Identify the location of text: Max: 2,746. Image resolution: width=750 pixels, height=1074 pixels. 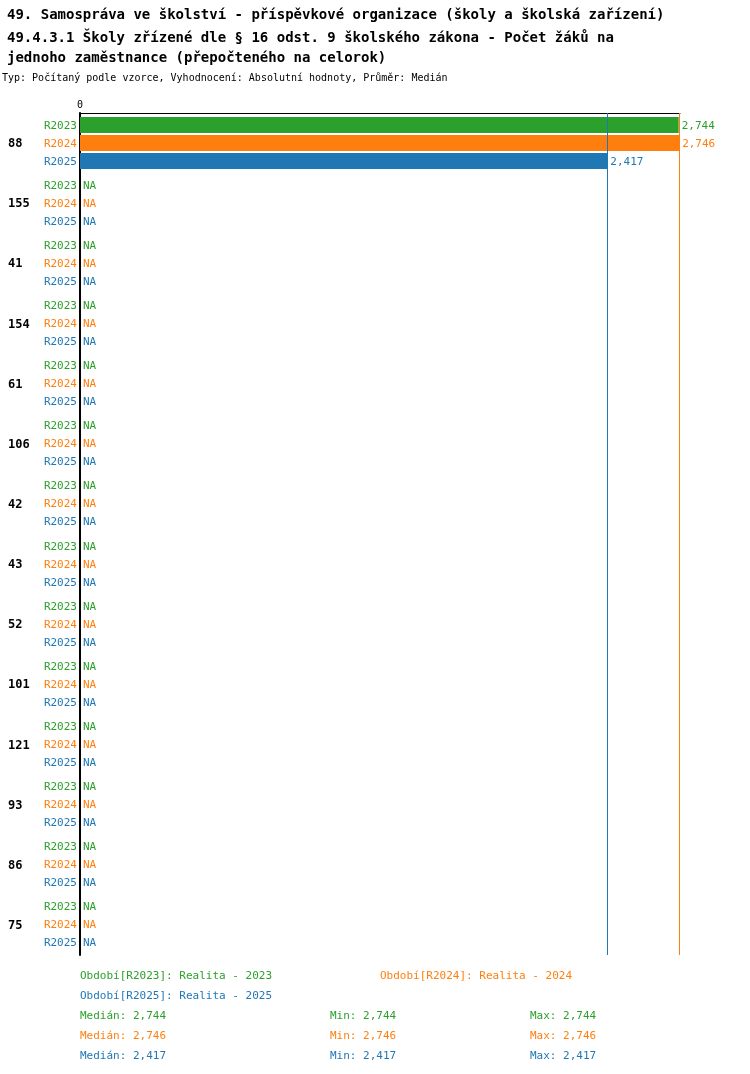
(563, 1035).